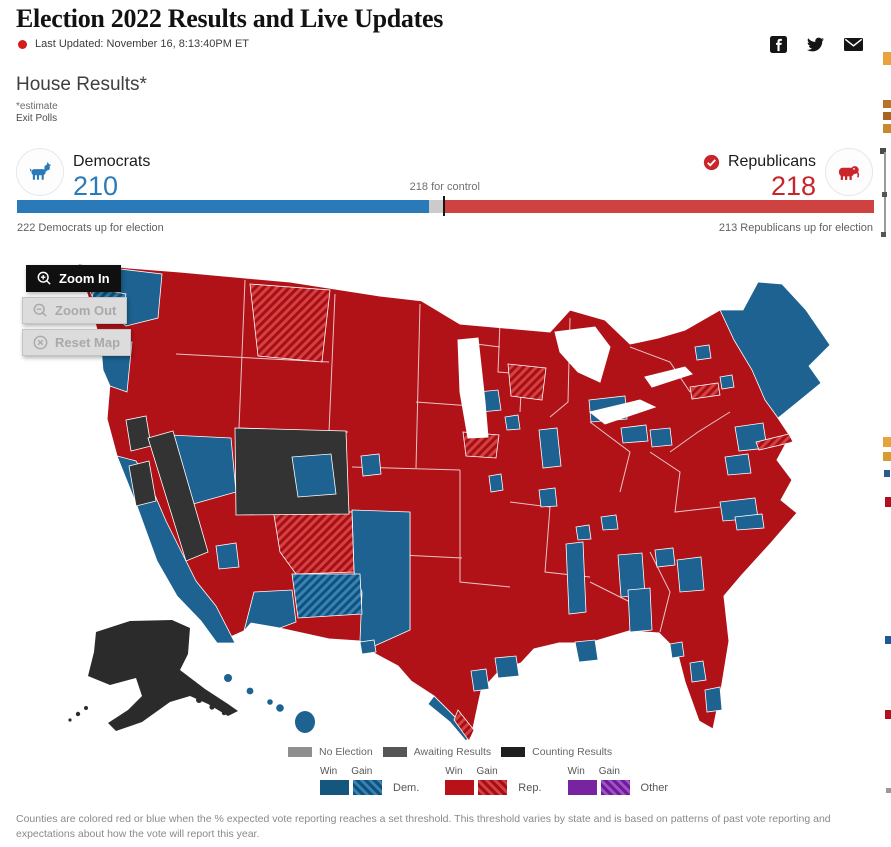 This screenshot has height=847, width=891. What do you see at coordinates (582, 787) in the screenshot?
I see `other-win-swatch` at bounding box center [582, 787].